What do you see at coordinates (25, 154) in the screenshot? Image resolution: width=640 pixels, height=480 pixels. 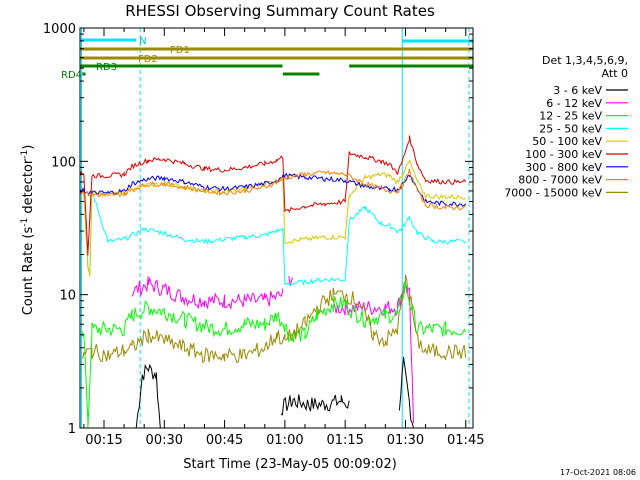 I see `y-axis-label-exp2: -1` at bounding box center [25, 154].